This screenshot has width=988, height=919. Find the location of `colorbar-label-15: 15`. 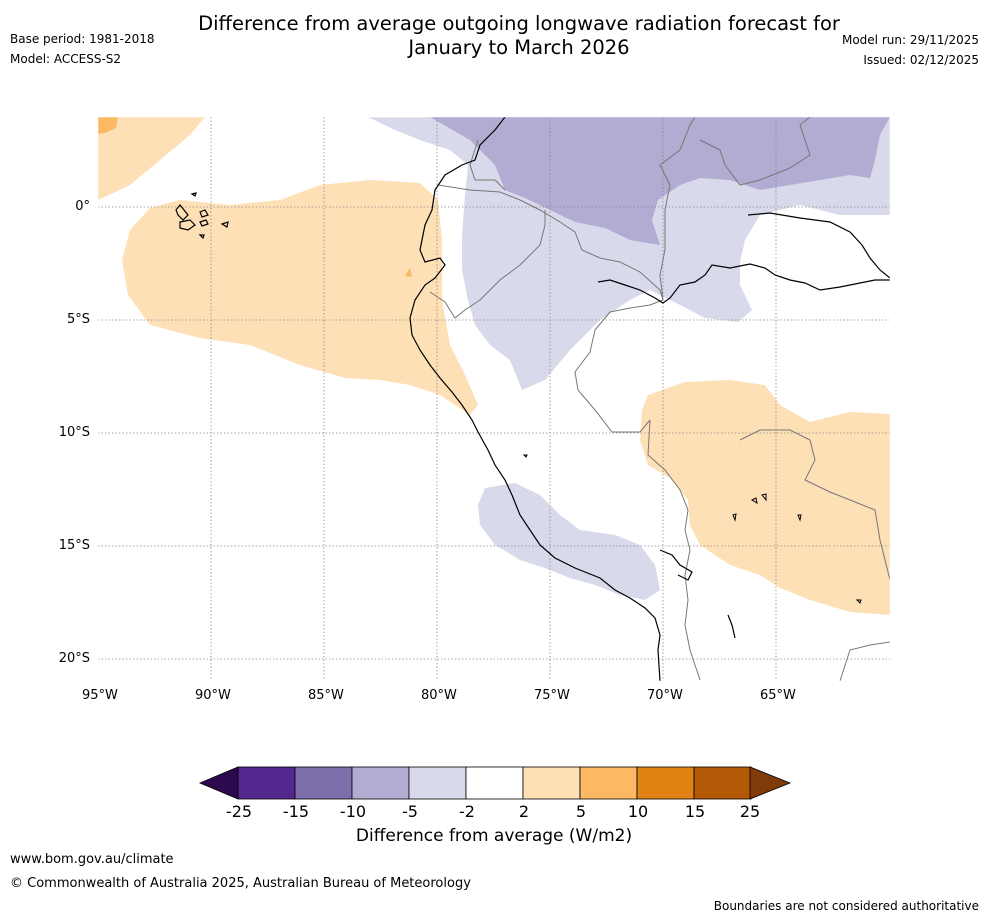

colorbar-label-15: 15 is located at coordinates (695, 811).